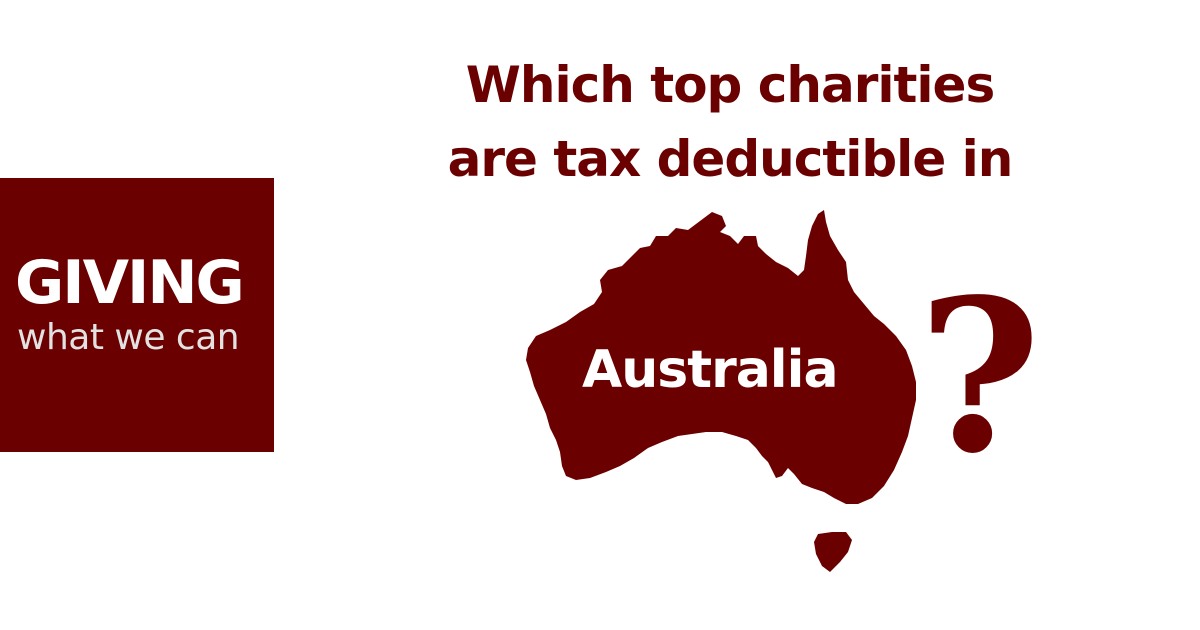 This screenshot has width=1200, height=630. What do you see at coordinates (130, 283) in the screenshot?
I see `logo-title: GIVING` at bounding box center [130, 283].